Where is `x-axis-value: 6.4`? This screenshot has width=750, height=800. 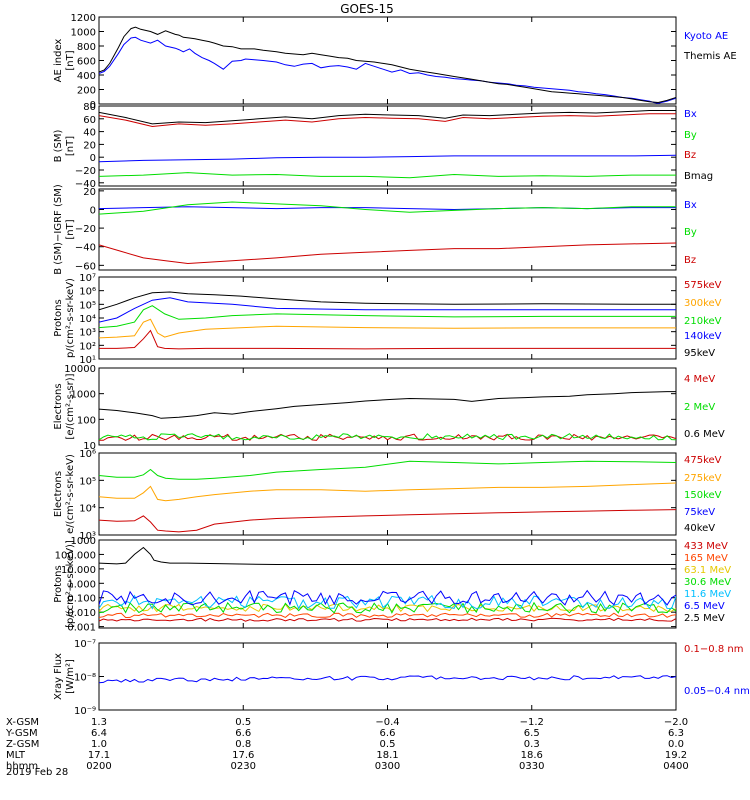
x-axis-value: 6.4 is located at coordinates (99, 733).